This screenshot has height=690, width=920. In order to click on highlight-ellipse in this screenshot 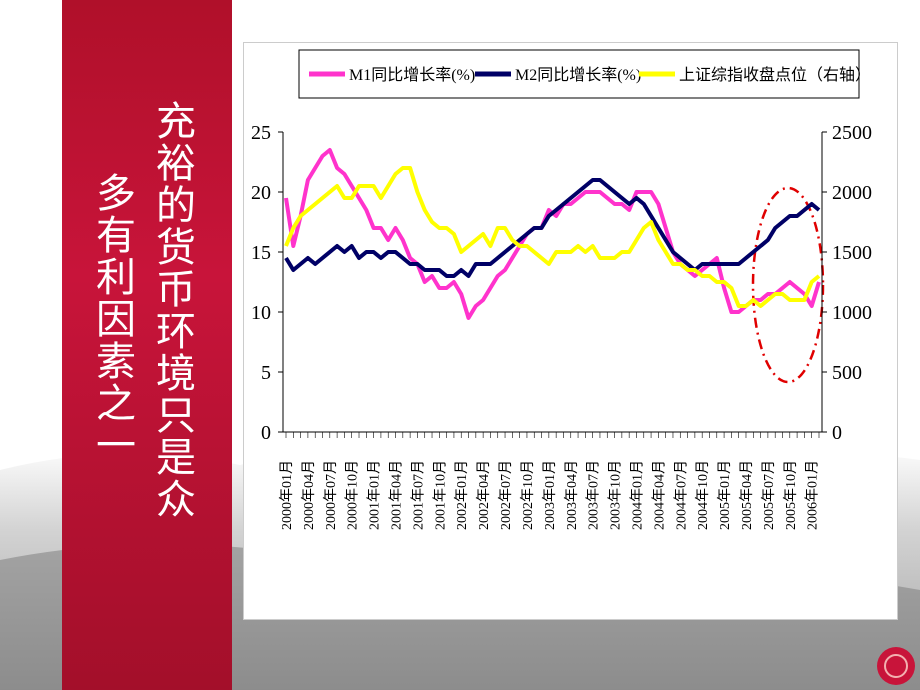, I will do `click(788, 285)`.